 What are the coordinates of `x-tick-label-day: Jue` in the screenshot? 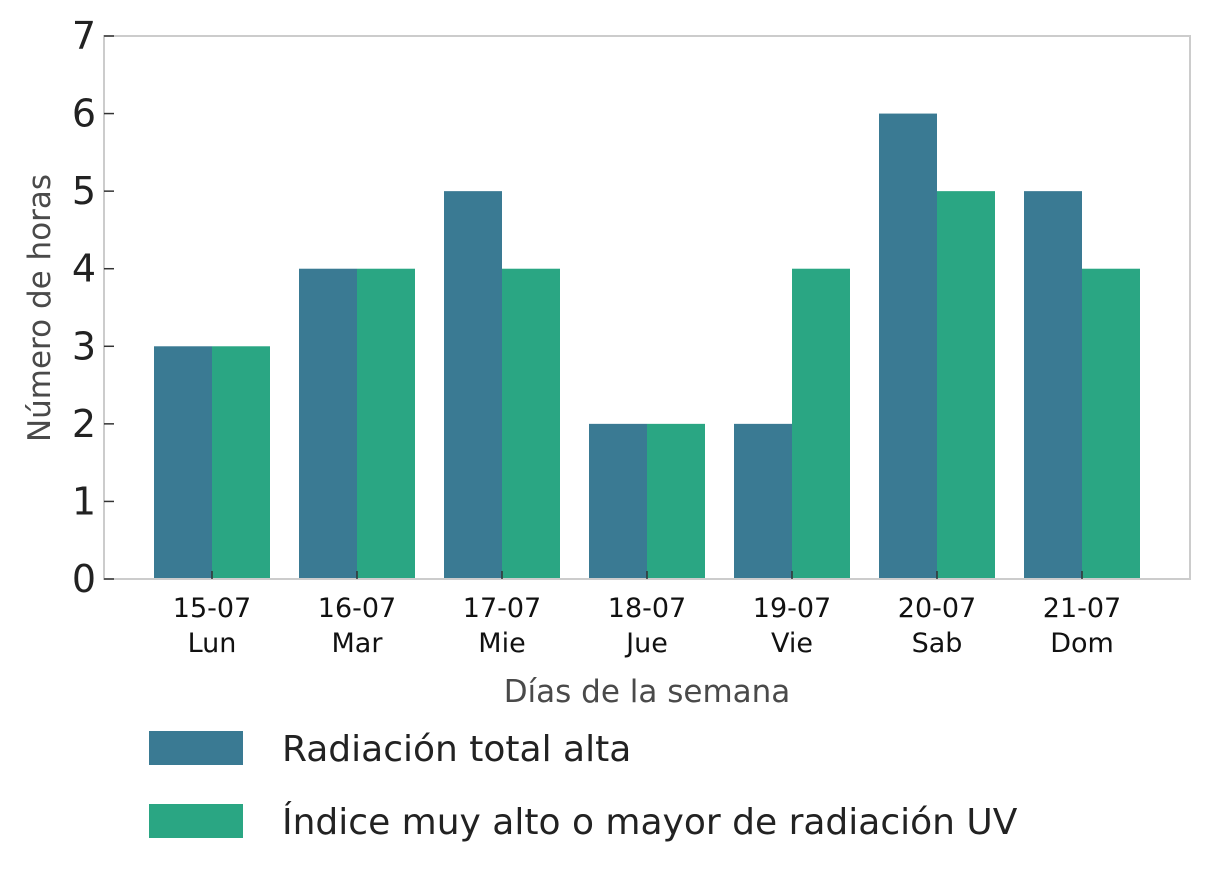 It's located at (646, 643).